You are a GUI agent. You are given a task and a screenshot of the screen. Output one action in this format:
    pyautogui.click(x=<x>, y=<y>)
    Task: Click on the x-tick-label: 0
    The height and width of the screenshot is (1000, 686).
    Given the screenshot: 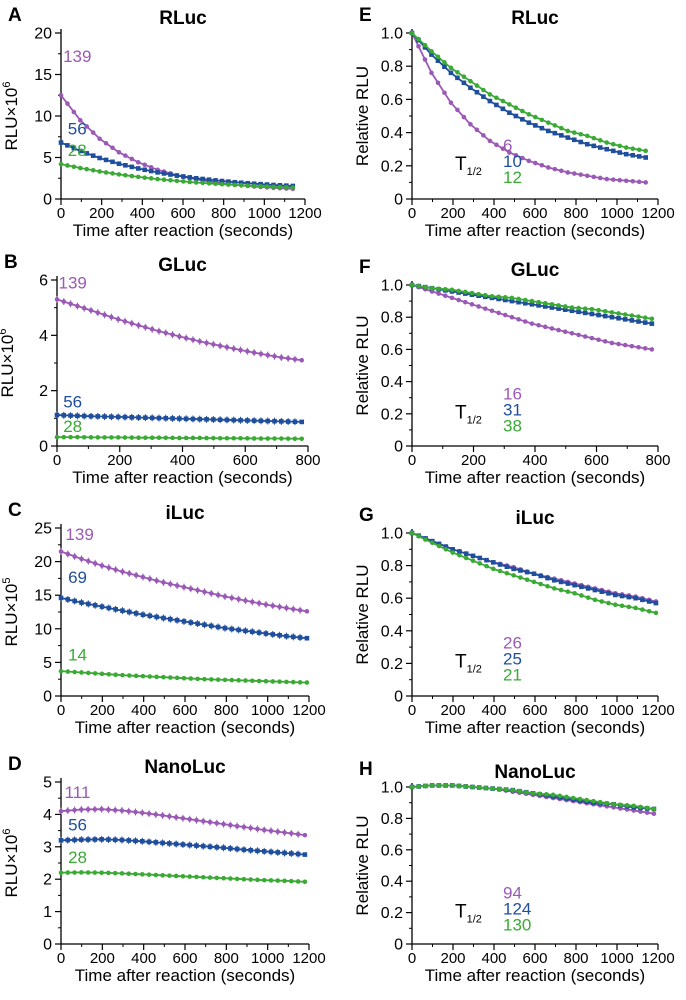 What is the action you would take?
    pyautogui.click(x=61, y=710)
    